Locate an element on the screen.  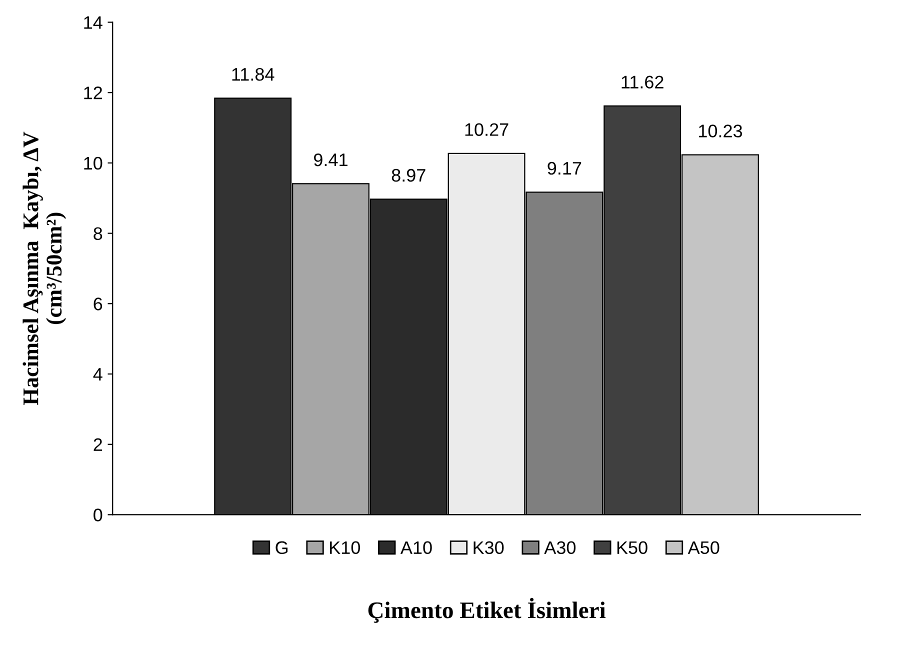
legend-label: G is located at coordinates (282, 547).